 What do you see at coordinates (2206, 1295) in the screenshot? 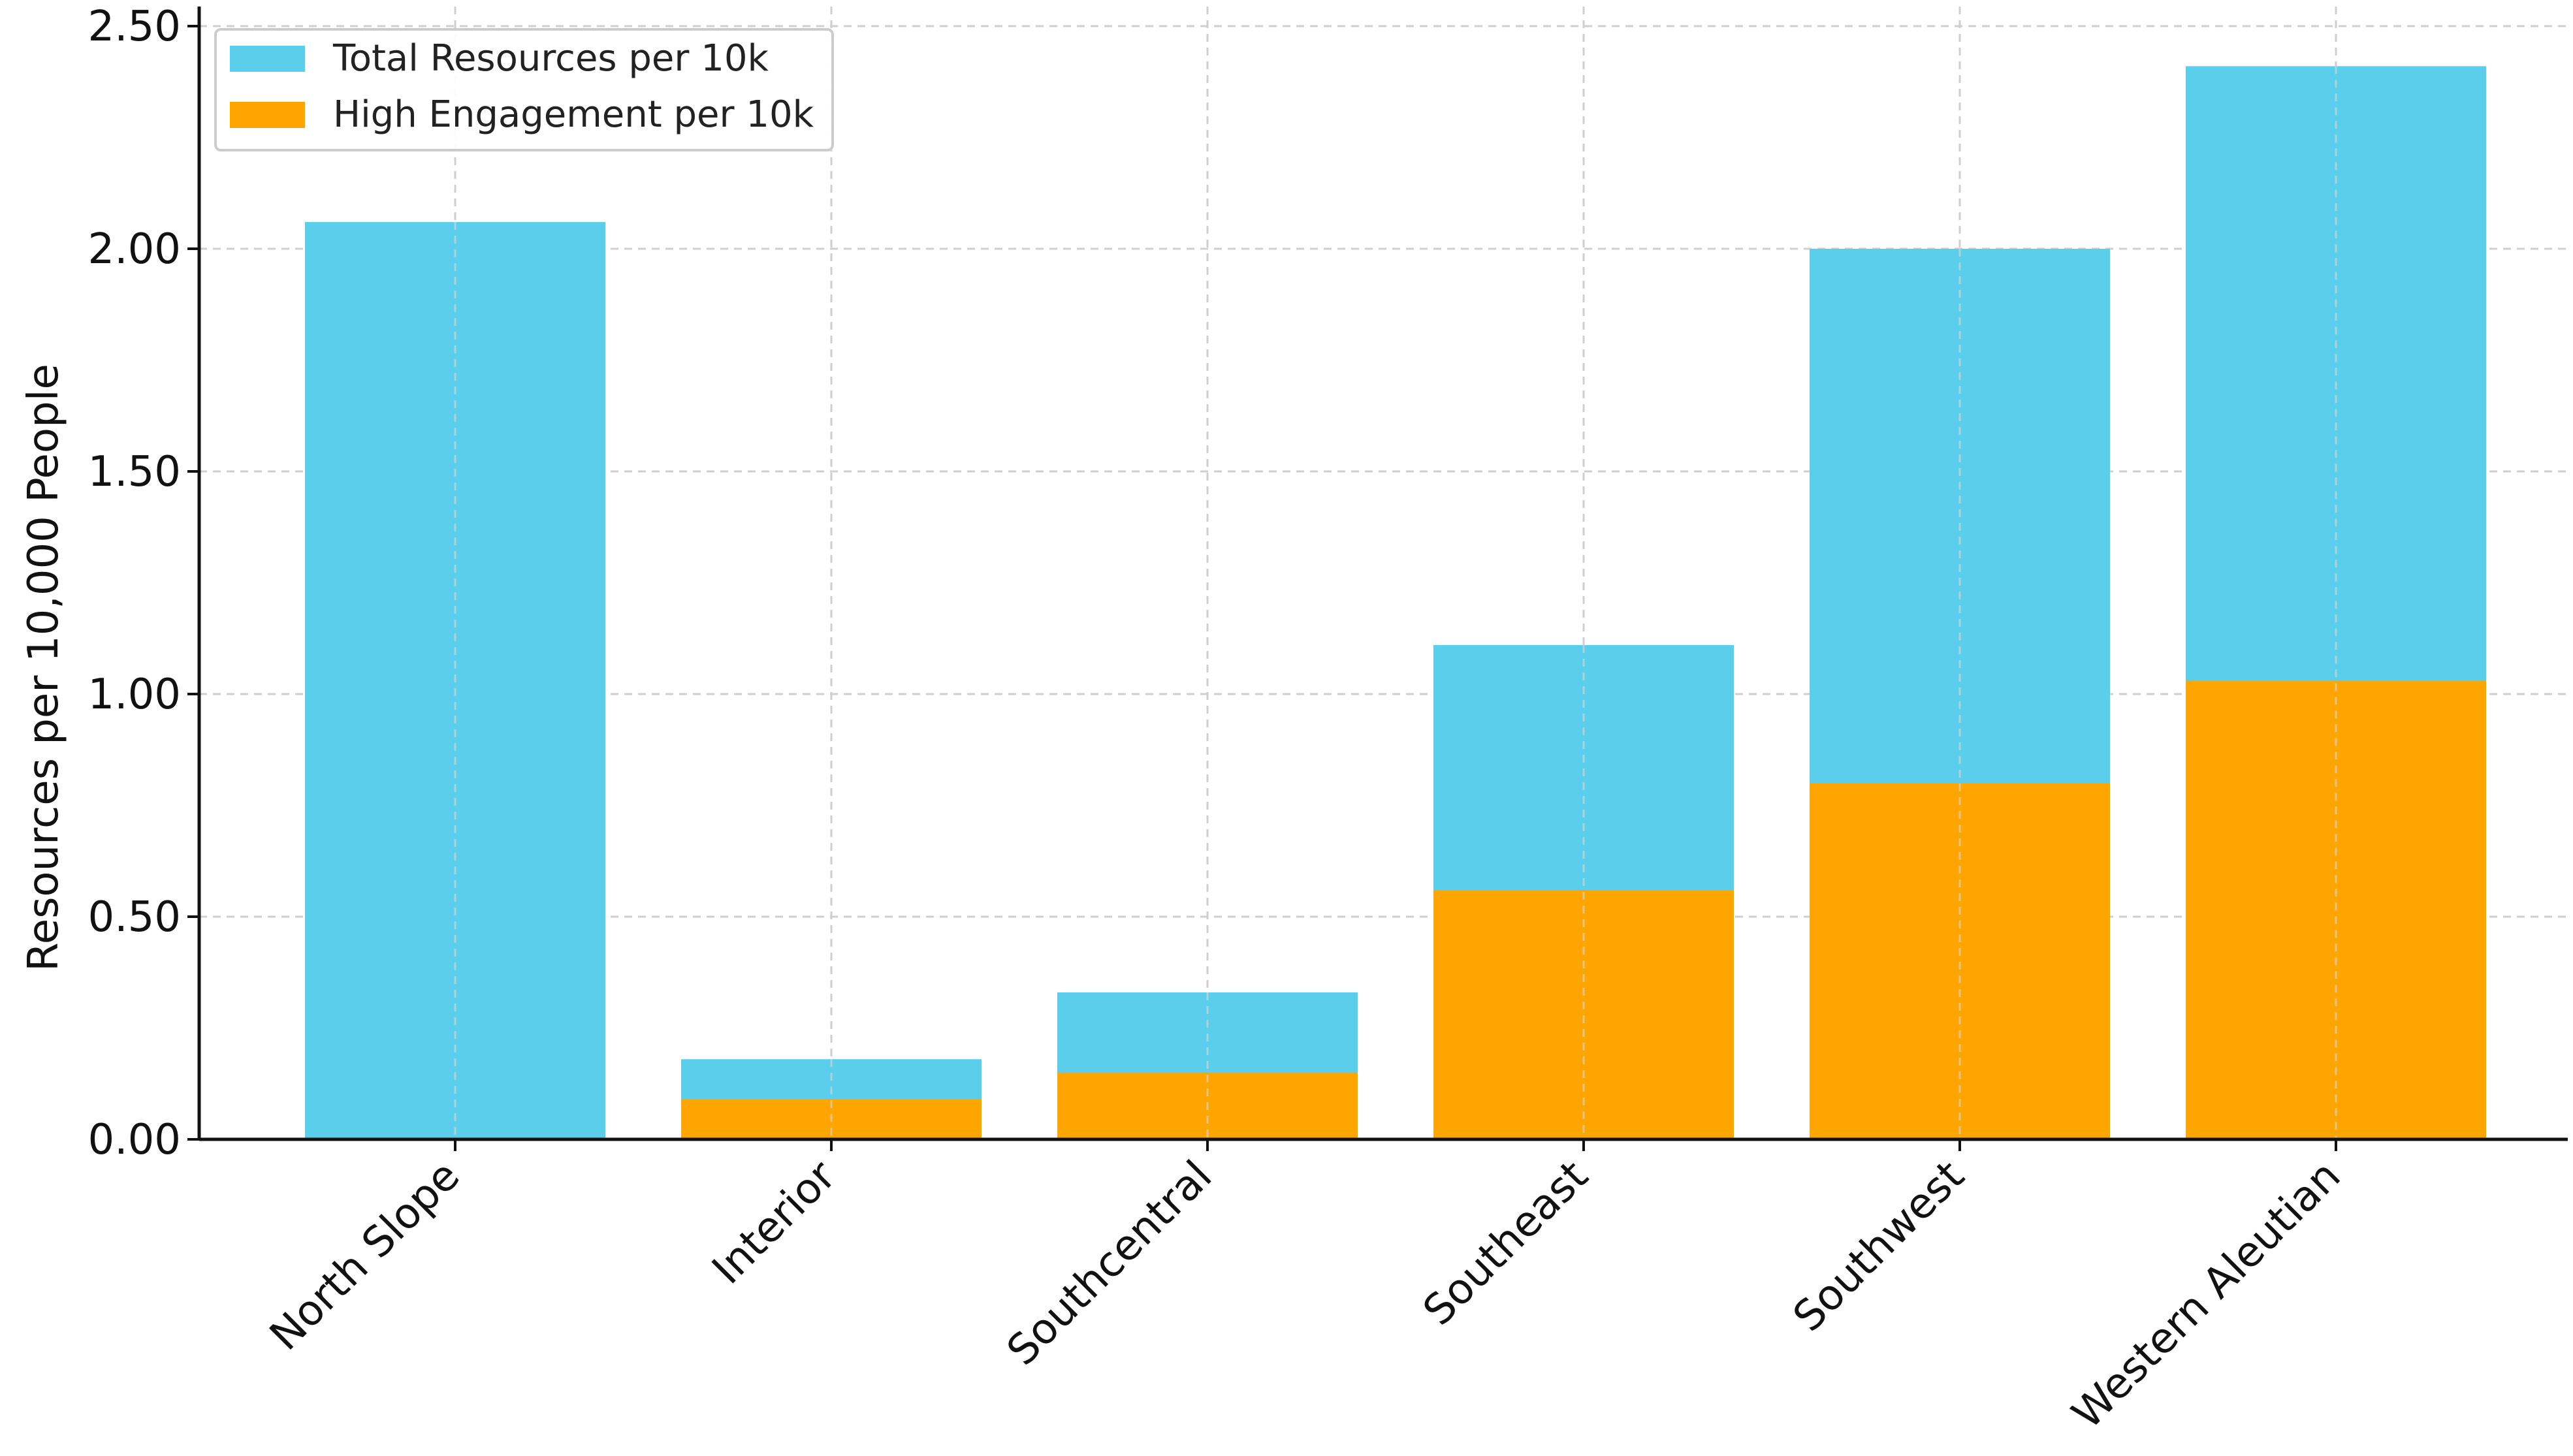
I see `x-tick-label: Western Aleutian` at bounding box center [2206, 1295].